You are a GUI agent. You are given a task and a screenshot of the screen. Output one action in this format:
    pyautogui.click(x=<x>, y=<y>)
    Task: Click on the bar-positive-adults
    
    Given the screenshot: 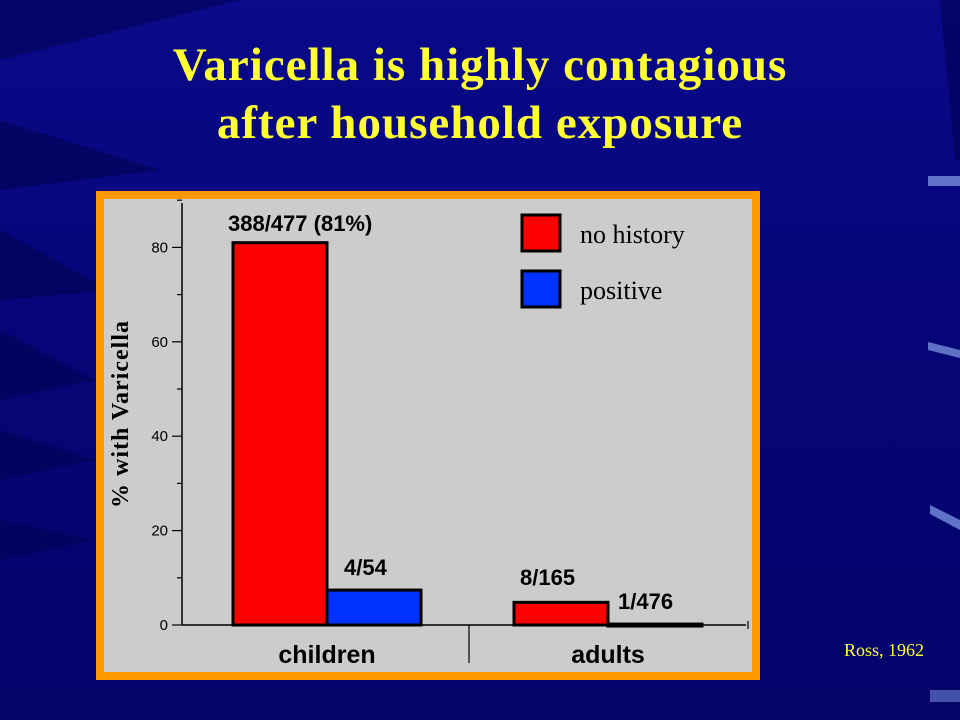 What is the action you would take?
    pyautogui.click(x=655, y=625)
    